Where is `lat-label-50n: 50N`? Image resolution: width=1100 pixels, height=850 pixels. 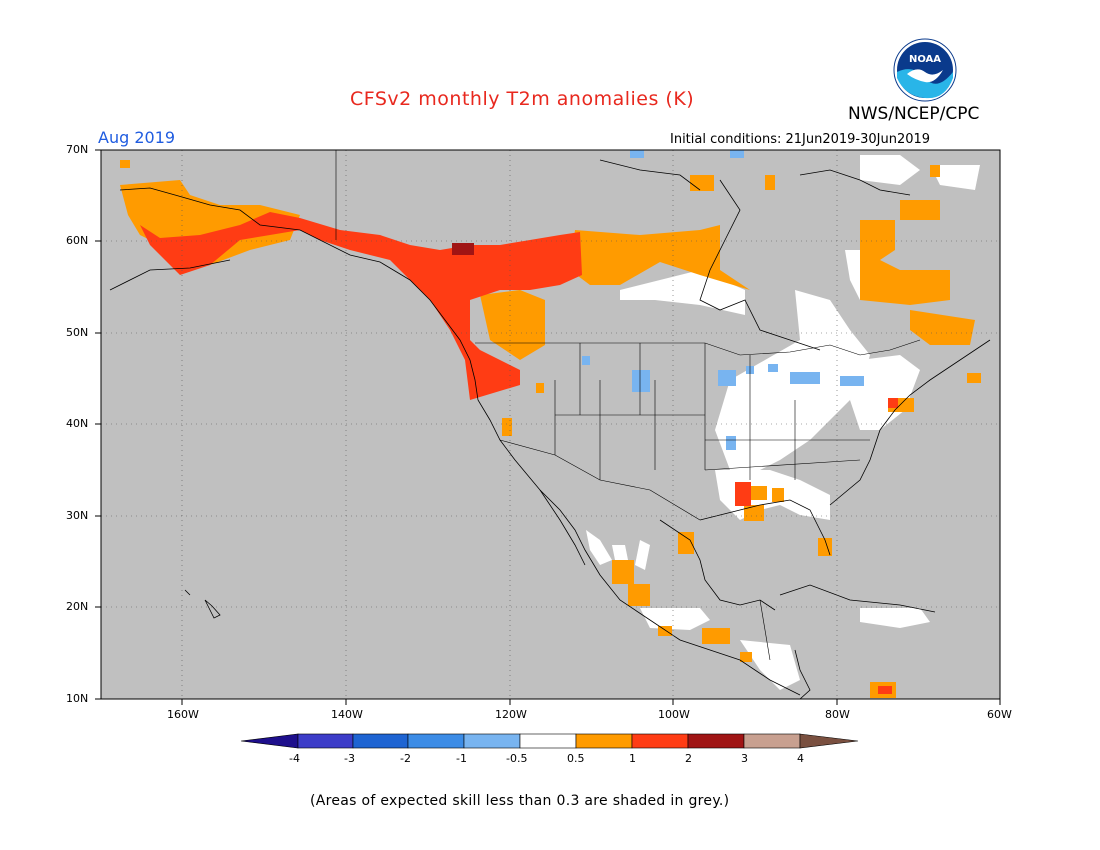
lat-label-50n: 50N is located at coordinates (77, 332).